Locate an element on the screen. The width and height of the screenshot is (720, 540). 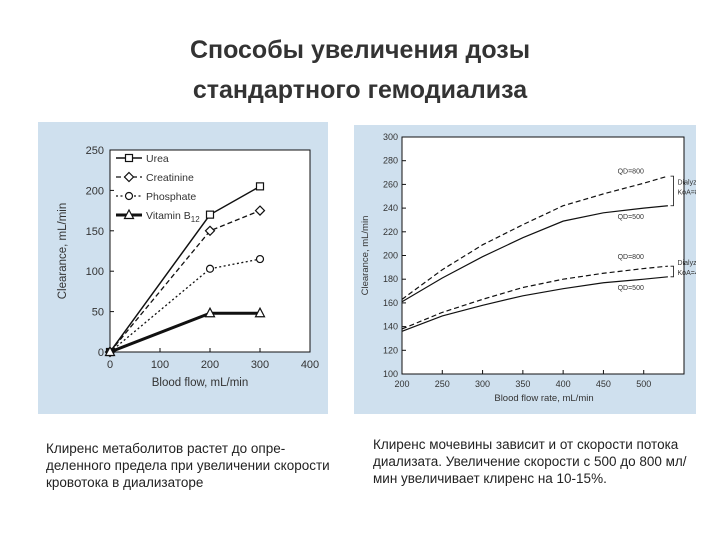
legend-square-marker is located at coordinates (129, 158).